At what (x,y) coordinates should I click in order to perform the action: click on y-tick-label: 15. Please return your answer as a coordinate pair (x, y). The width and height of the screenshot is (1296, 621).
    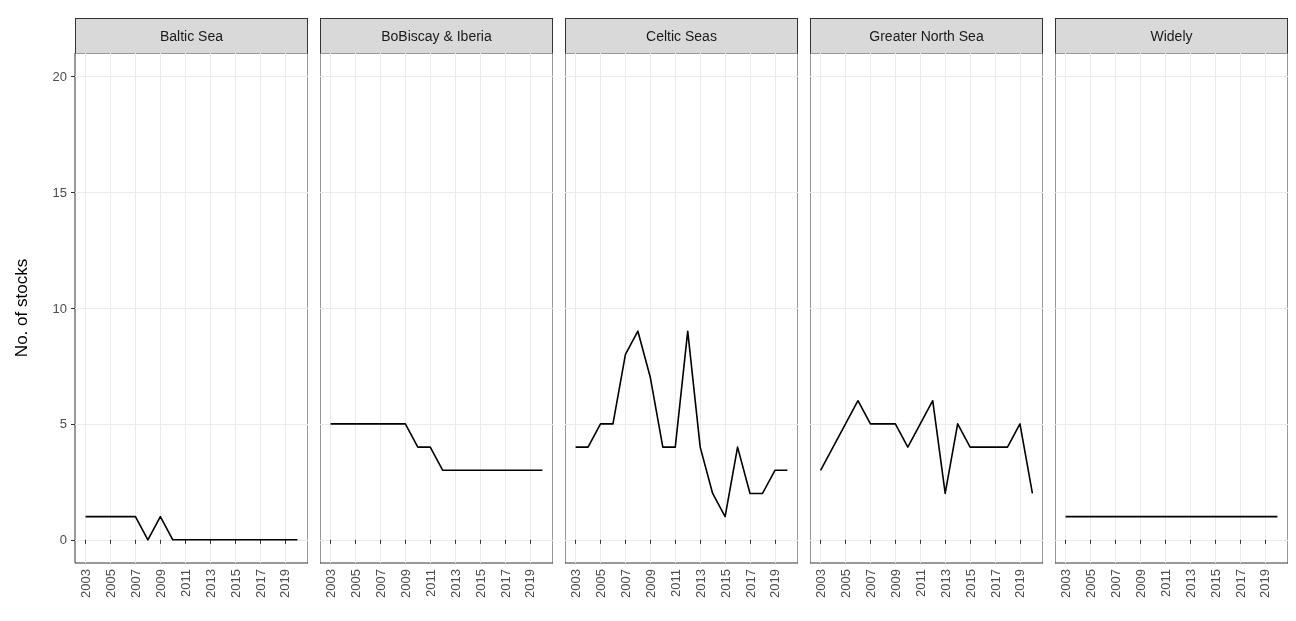
    Looking at the image, I should click on (59, 192).